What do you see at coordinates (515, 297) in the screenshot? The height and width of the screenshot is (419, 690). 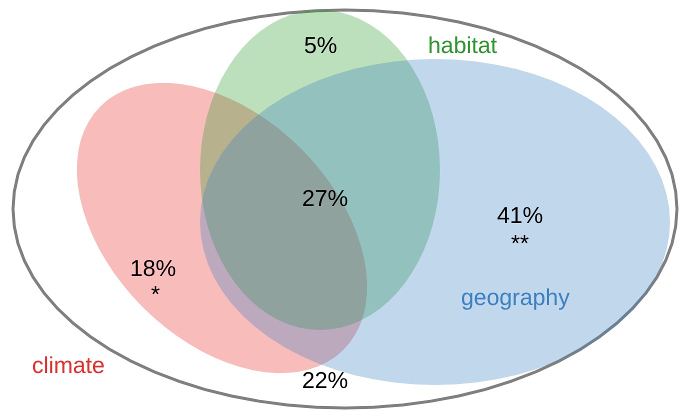 I see `text: geography` at bounding box center [515, 297].